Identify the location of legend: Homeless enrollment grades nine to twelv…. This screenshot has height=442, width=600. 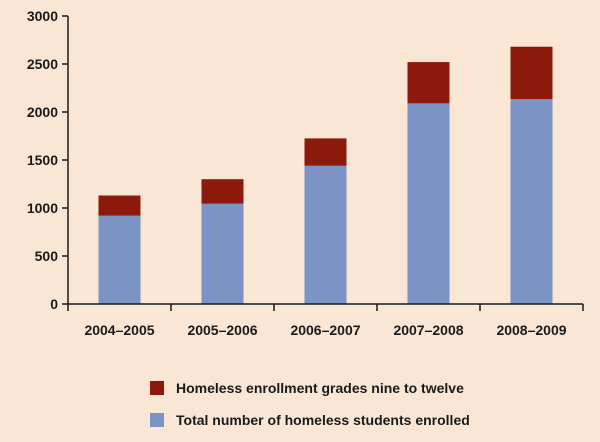
(310, 410).